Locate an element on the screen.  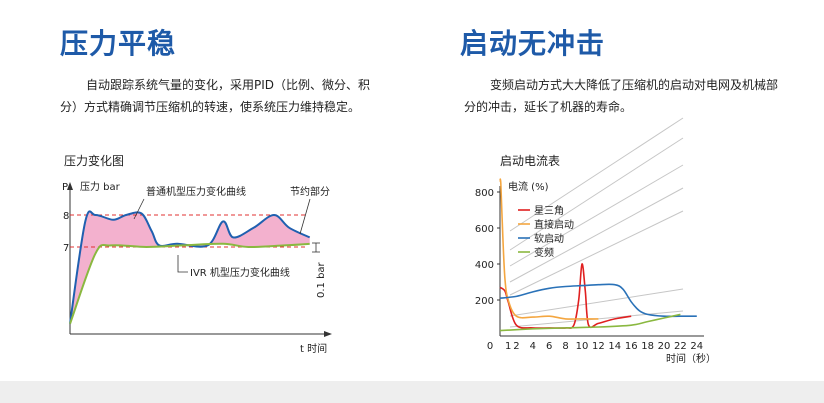
normal-curve-label: 普通机型压力变化曲线 is located at coordinates (196, 191).